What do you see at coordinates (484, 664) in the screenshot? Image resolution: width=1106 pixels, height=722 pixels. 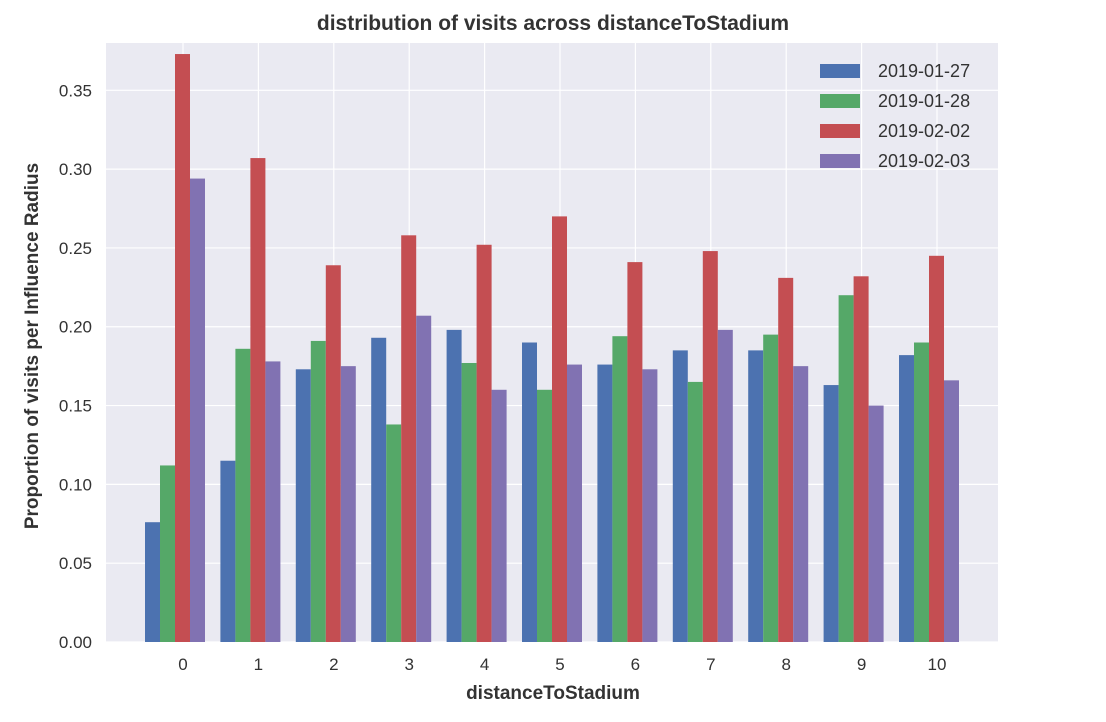 I see `x-tick-label: 4` at bounding box center [484, 664].